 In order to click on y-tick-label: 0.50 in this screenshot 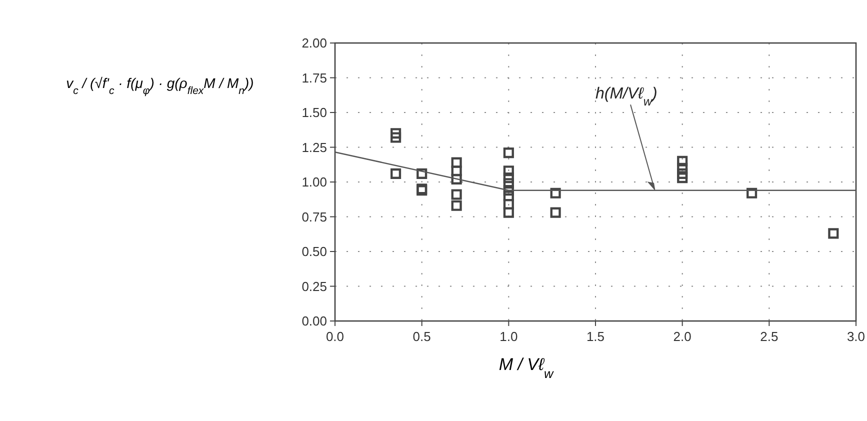, I will do `click(314, 251)`.